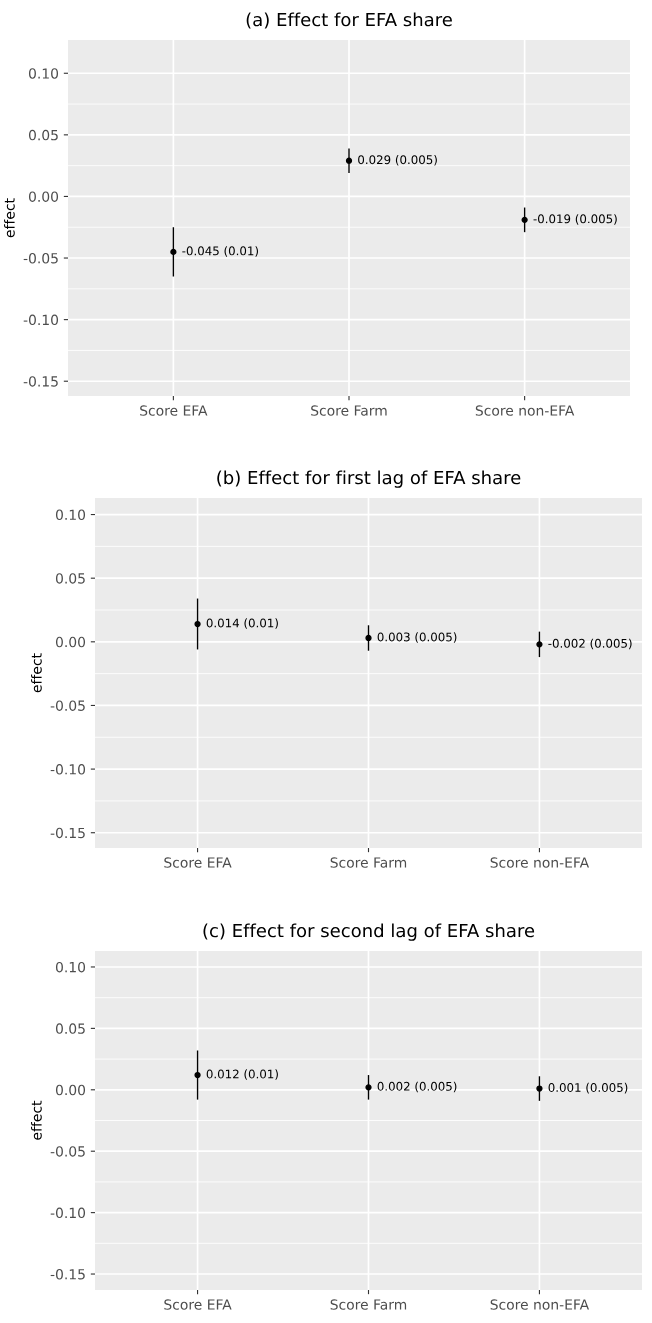  I want to click on data-label: 0.003 (0.005), so click(417, 637).